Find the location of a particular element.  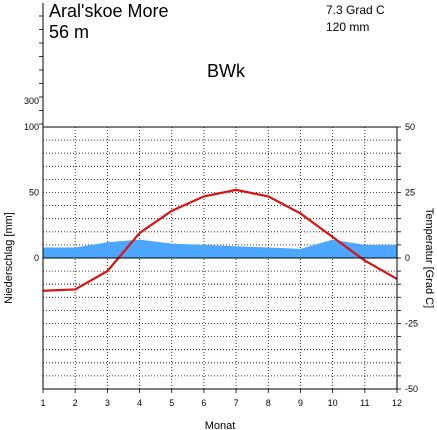

mean-temperature: 7.3 Grad C is located at coordinates (355, 10).